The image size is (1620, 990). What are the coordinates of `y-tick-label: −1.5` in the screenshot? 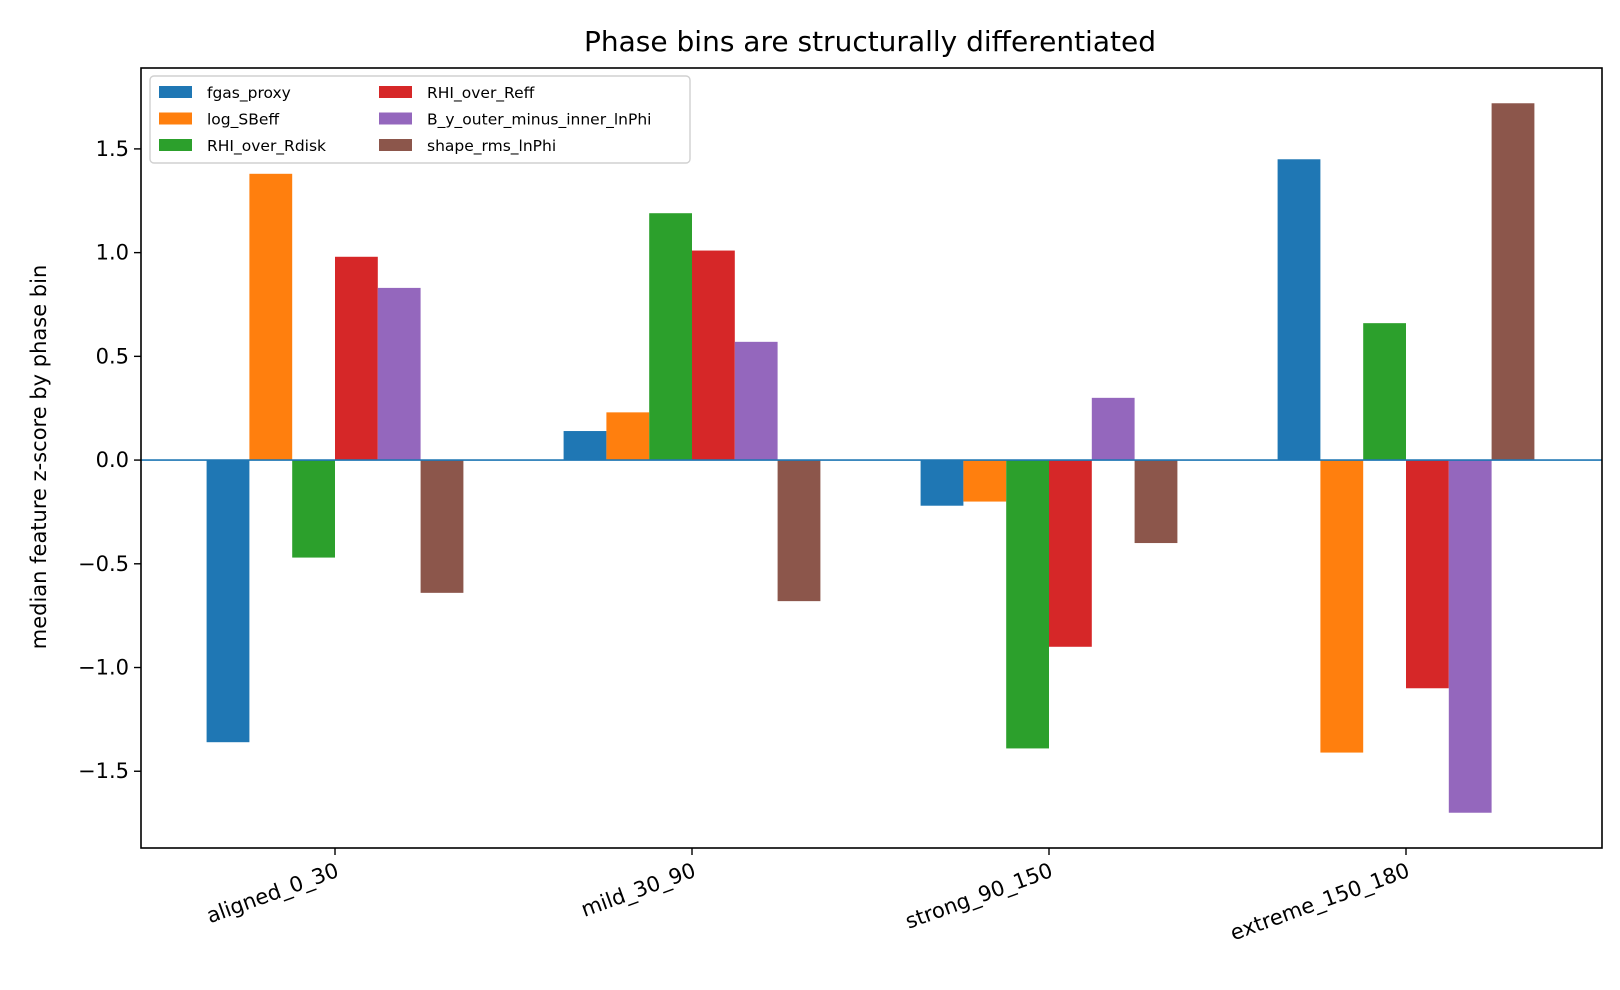 It's located at (103, 771).